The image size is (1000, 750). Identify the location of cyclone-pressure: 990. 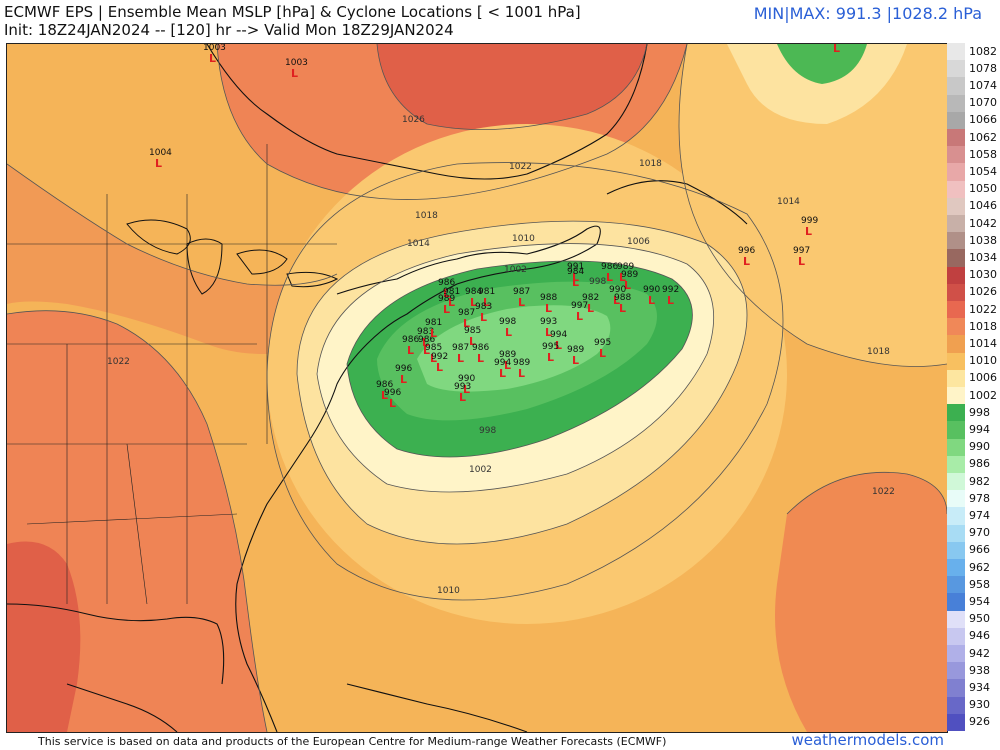
(466, 379).